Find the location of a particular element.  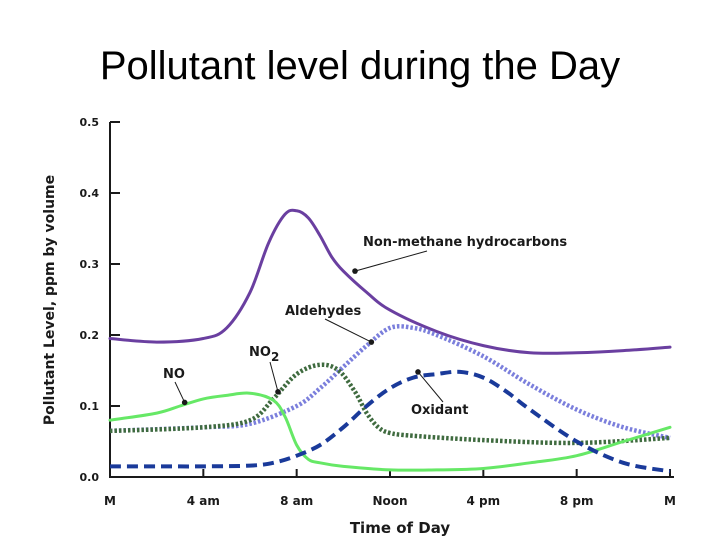

annotation-dot-no2 is located at coordinates (278, 392).